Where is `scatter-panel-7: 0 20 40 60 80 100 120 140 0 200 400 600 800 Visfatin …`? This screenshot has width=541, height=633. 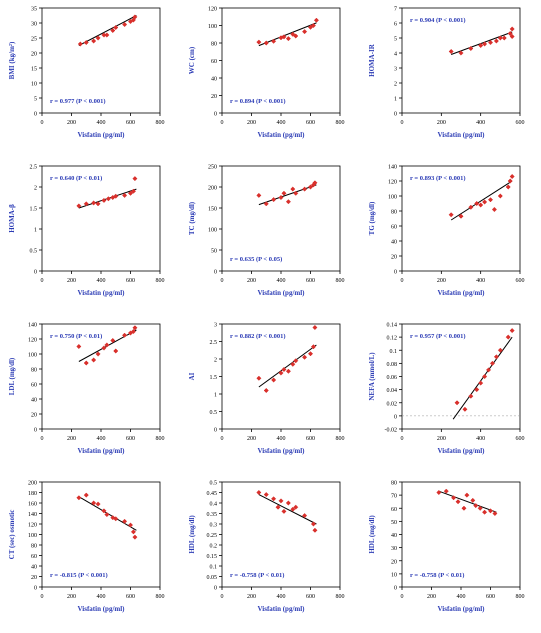 scatter-panel-7: 0 20 40 60 80 100 120 140 0 200 400 600 800 Visfatin … is located at coordinates (86, 389).